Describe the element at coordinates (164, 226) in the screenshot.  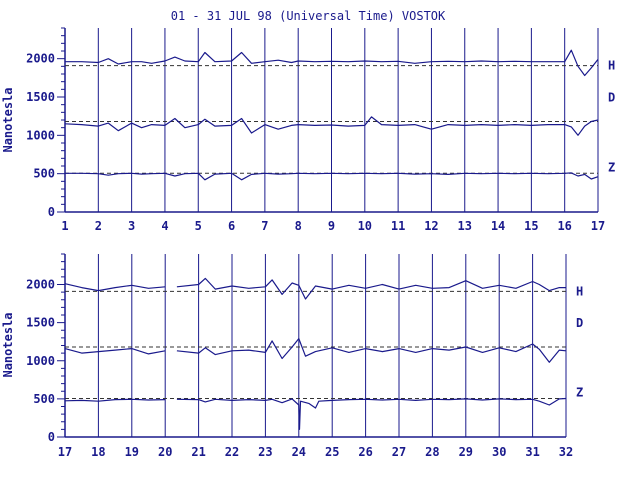
I see `x-tick-label: 4` at that location.